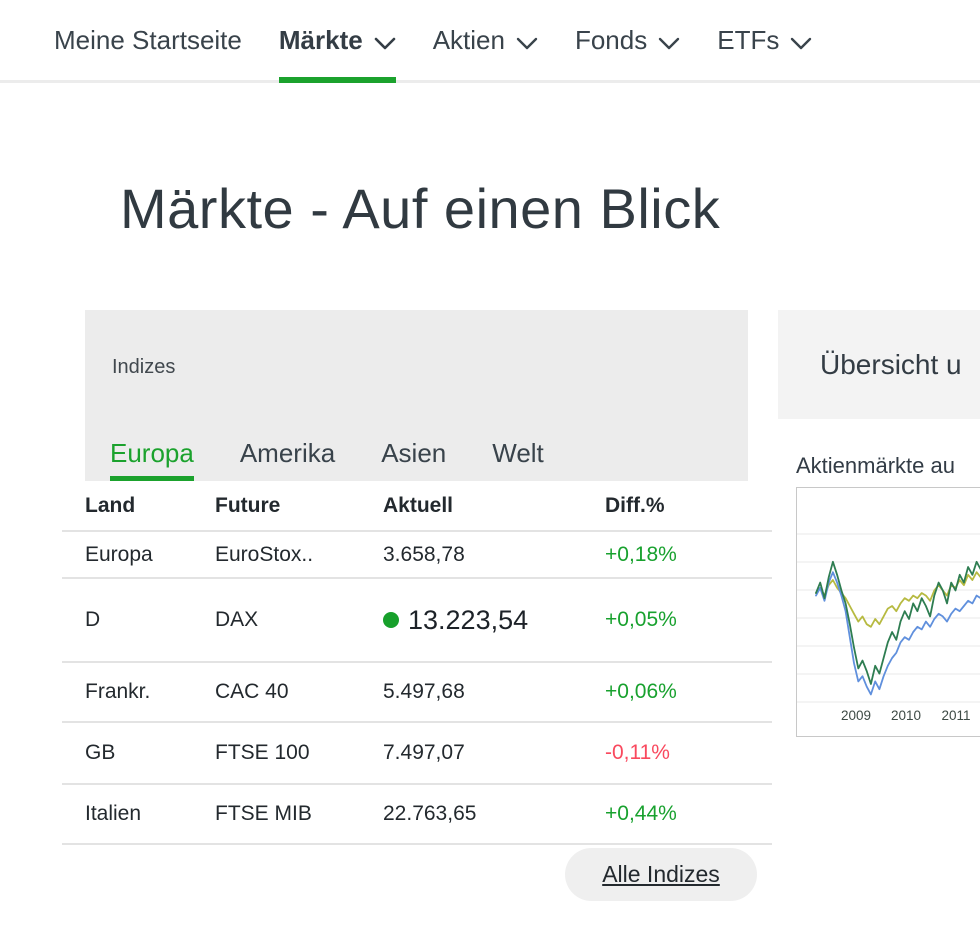  What do you see at coordinates (287, 453) in the screenshot?
I see `tab-amerika: Amerika` at bounding box center [287, 453].